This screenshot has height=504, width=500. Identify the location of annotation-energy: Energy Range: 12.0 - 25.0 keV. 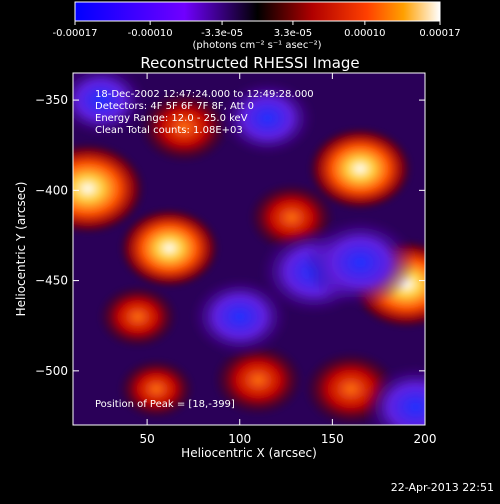
(171, 118).